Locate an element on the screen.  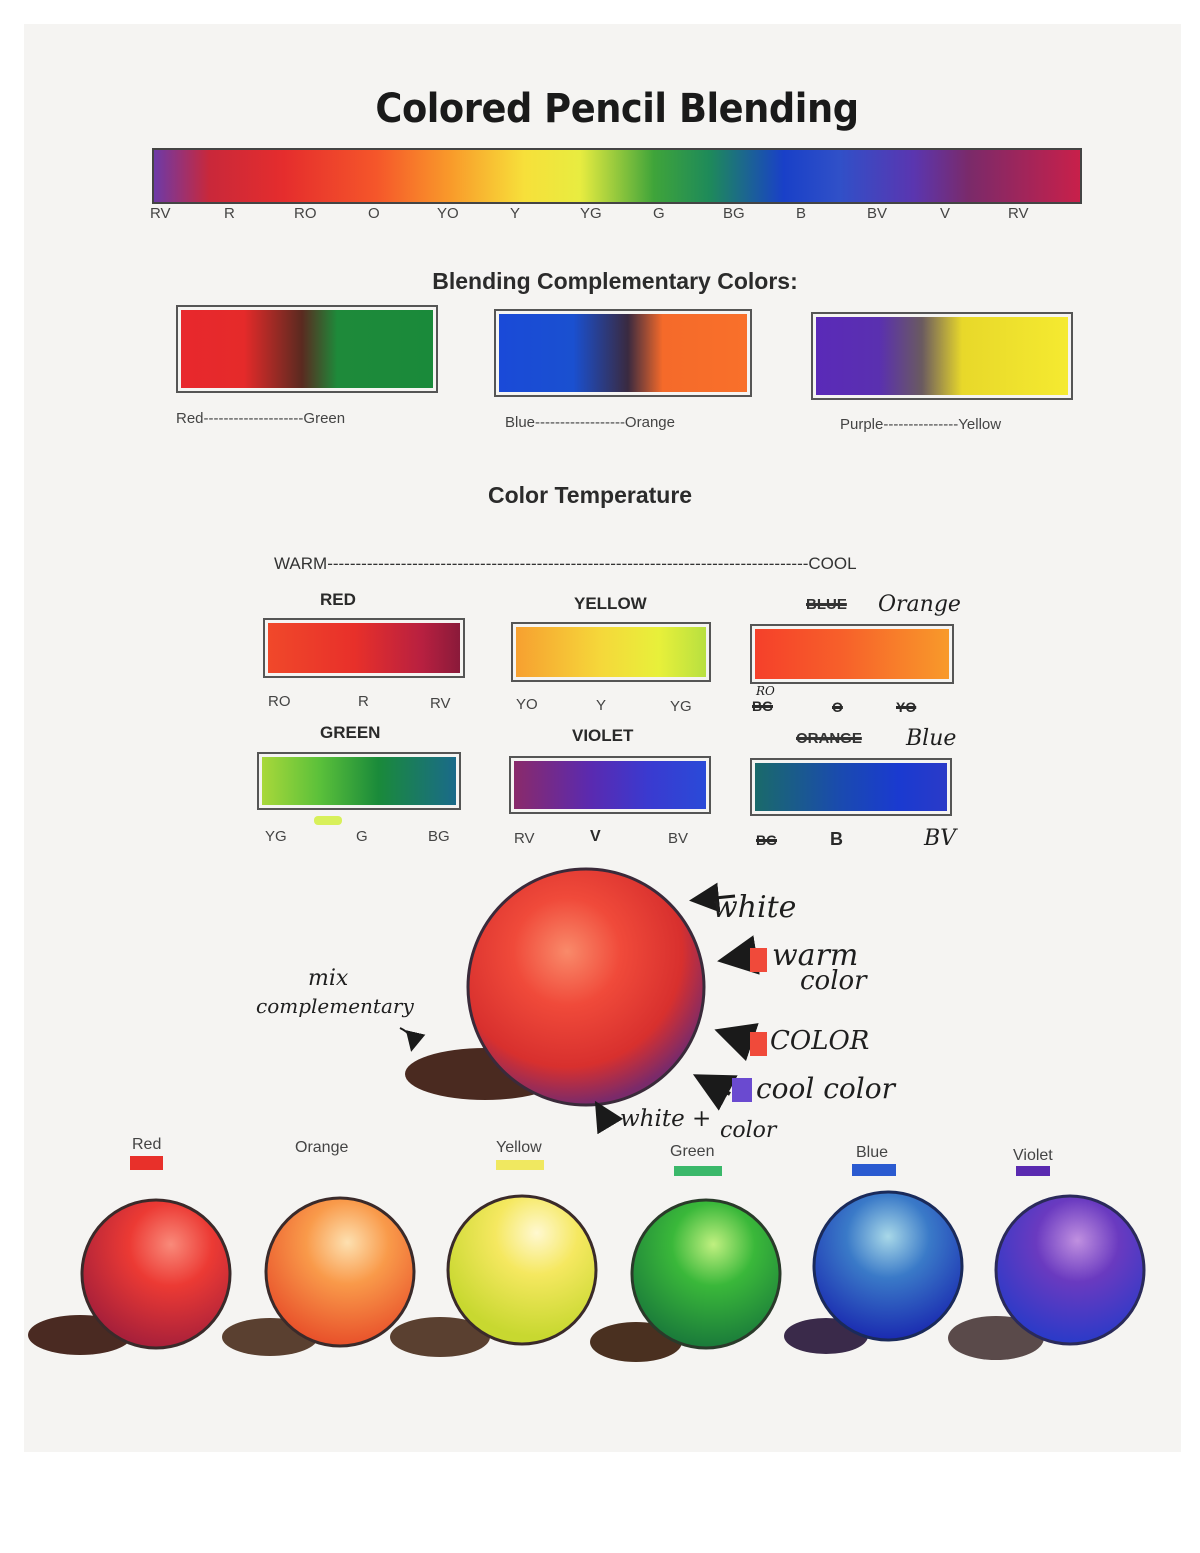
sphere-label-orange: Orange is located at coordinates (322, 1147).